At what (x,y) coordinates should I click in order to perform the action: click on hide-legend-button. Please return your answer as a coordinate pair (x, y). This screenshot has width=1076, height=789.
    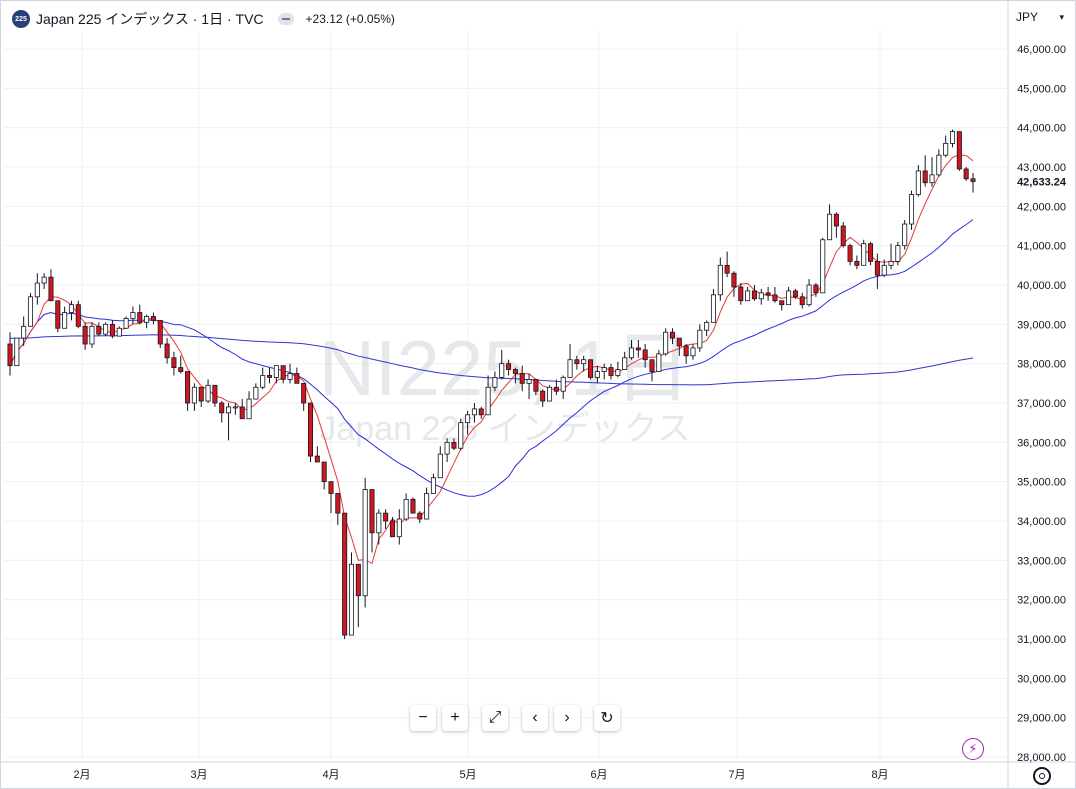
    Looking at the image, I should click on (285, 19).